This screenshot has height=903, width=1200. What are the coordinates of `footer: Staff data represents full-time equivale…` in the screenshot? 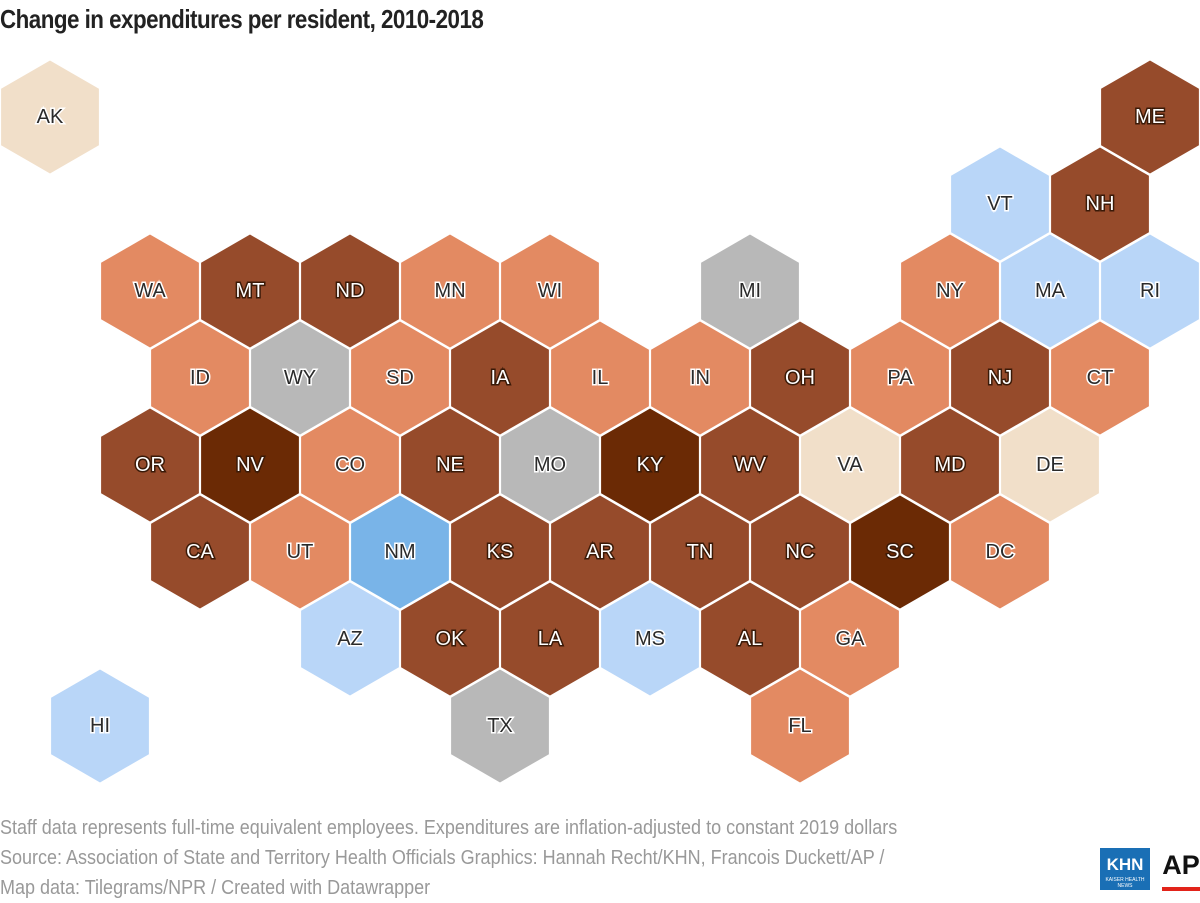 It's located at (448, 858).